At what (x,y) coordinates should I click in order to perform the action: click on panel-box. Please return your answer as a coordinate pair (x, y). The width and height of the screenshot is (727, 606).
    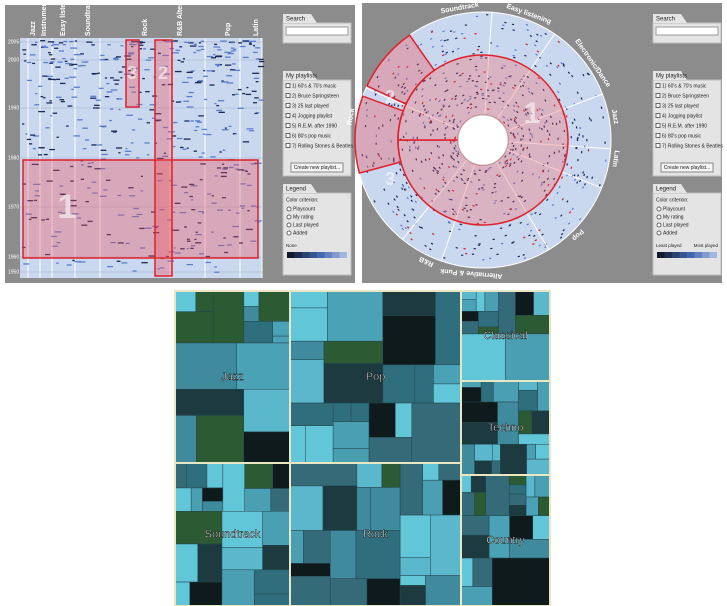
    Looking at the image, I should click on (687, 234).